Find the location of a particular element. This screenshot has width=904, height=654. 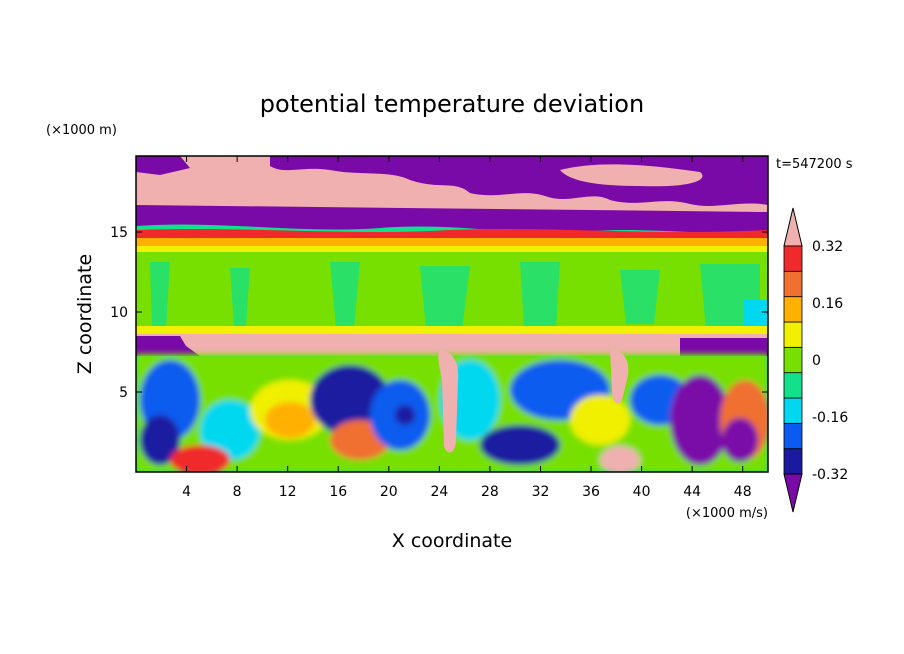

colorbar-label: 0.16 is located at coordinates (827, 304).